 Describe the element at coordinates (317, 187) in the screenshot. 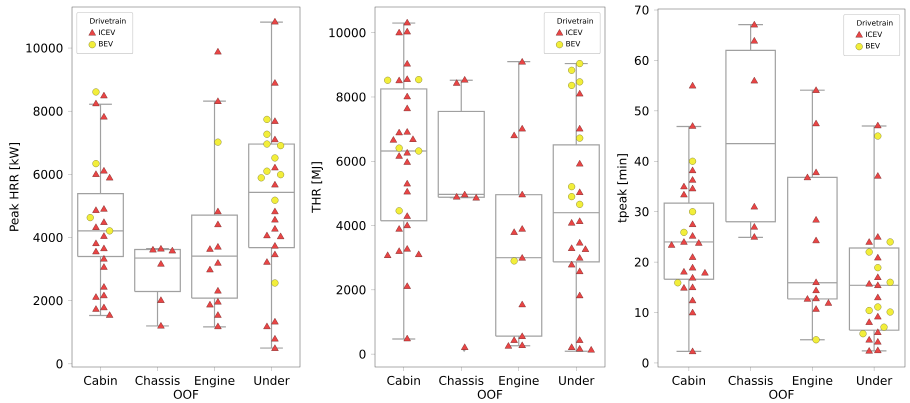

I see `y-axis-title: THR [MJ]` at that location.